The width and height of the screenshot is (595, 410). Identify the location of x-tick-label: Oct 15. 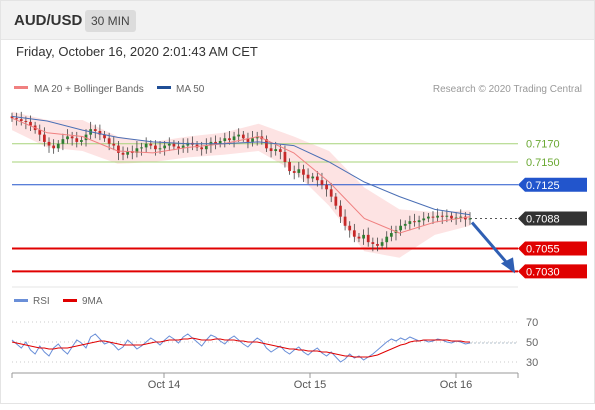
(310, 385).